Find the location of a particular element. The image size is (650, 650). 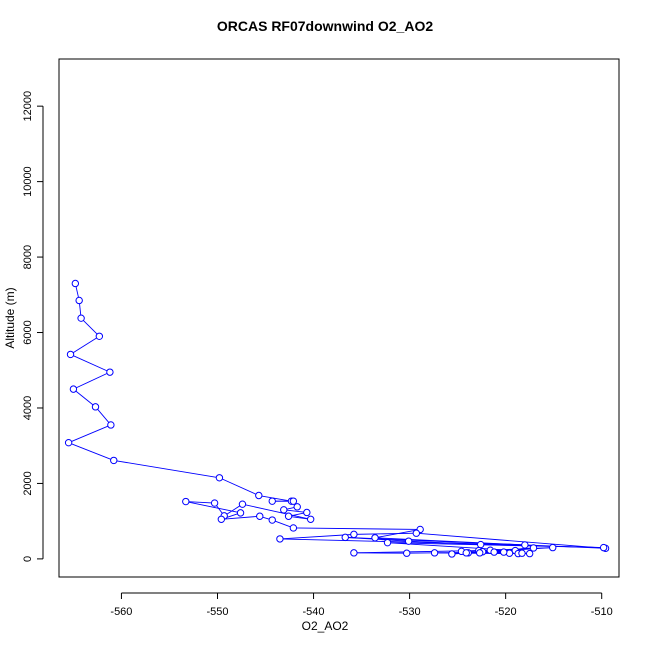

y-tick-label: 12000 is located at coordinates (28, 106).